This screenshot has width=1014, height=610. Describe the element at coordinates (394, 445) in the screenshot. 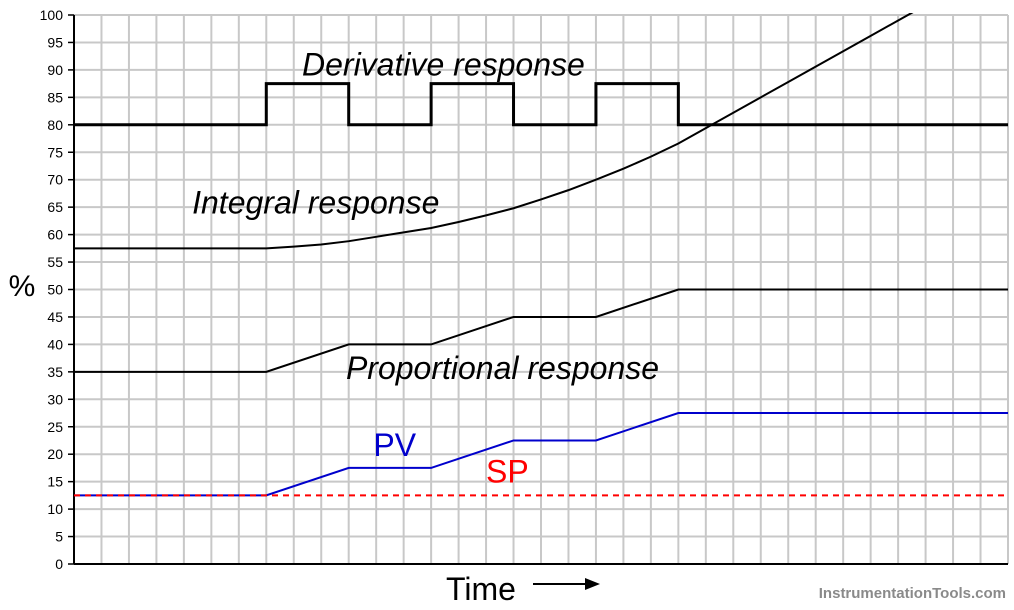

I see `annotation-pv: PV` at that location.